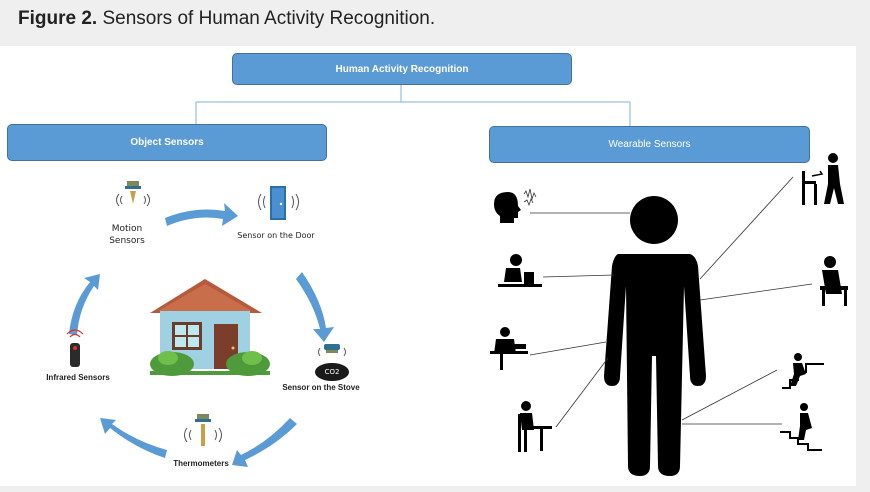  Describe the element at coordinates (321, 387) in the screenshot. I see `stove-sensor-label: Sensor on the Stove` at that location.